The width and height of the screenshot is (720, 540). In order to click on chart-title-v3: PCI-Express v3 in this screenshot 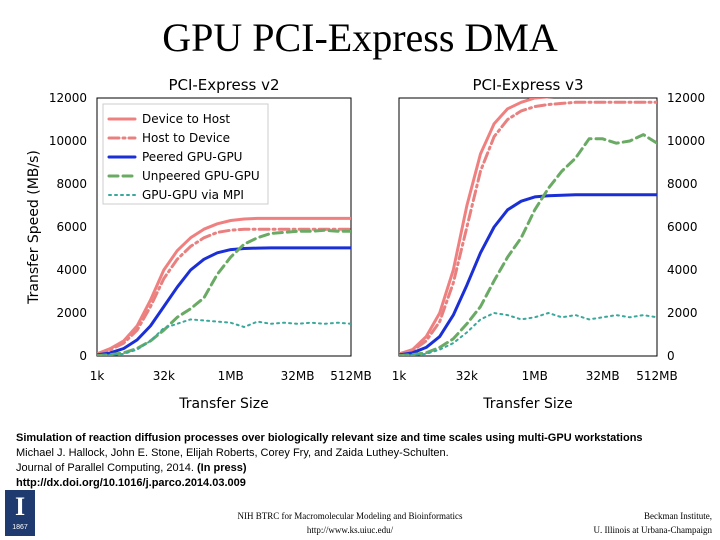, I will do `click(527, 85)`.